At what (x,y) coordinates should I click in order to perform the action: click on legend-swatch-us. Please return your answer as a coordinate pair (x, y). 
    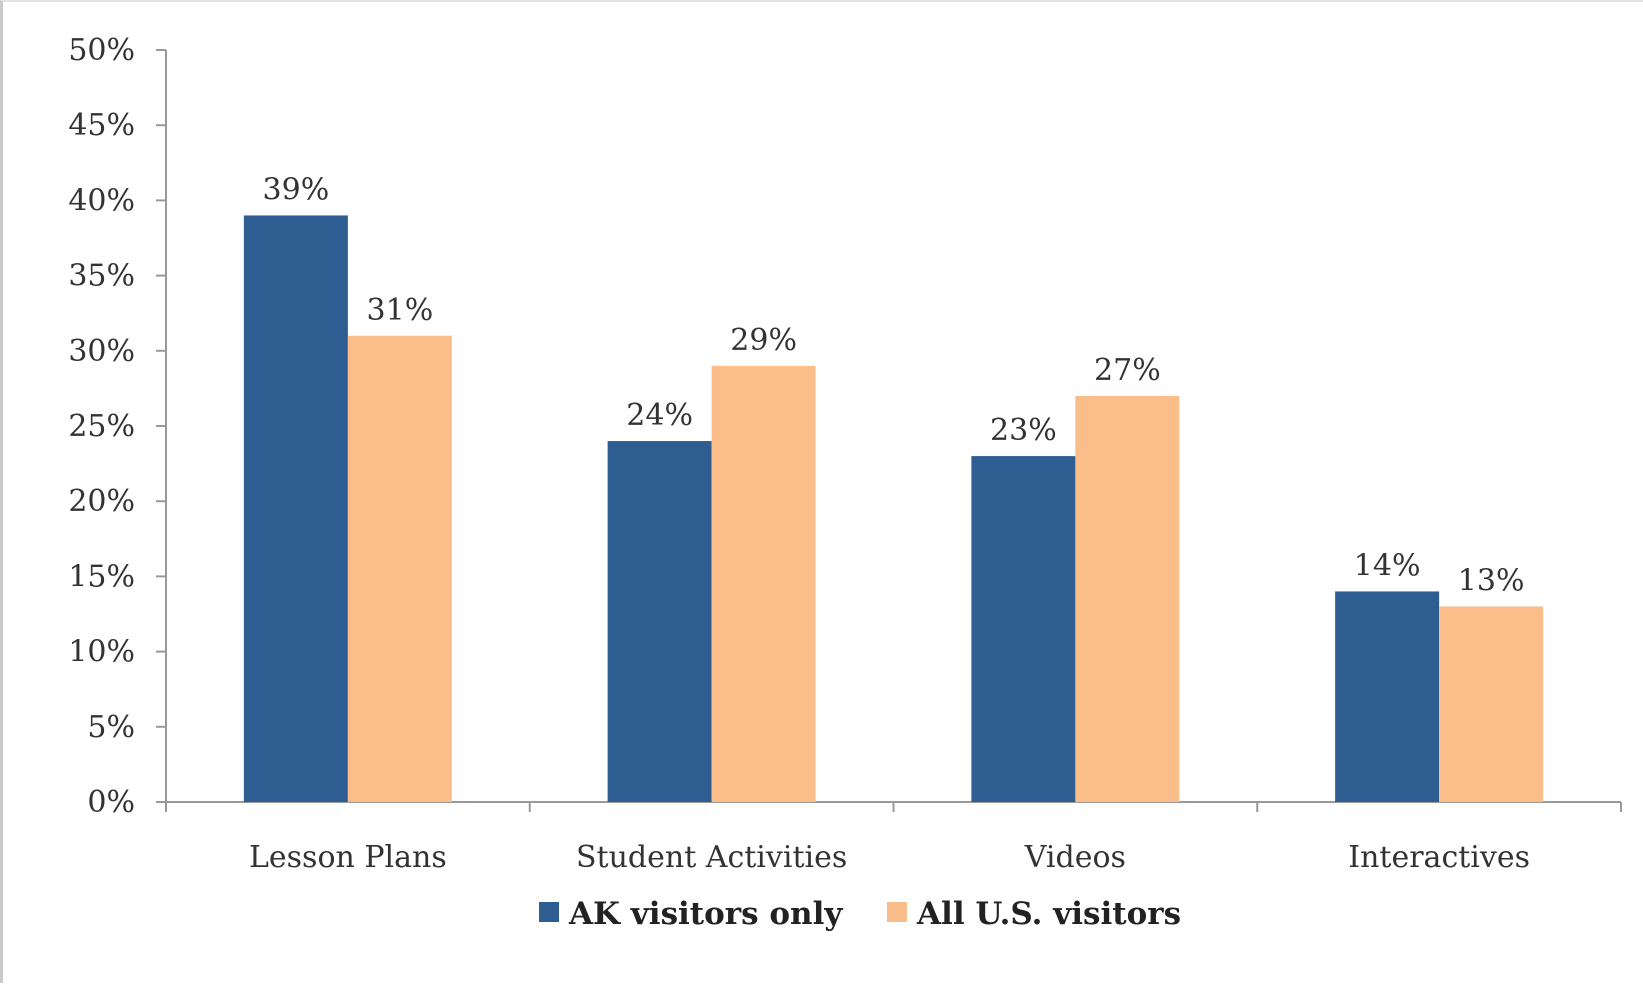
    Looking at the image, I should click on (897, 912).